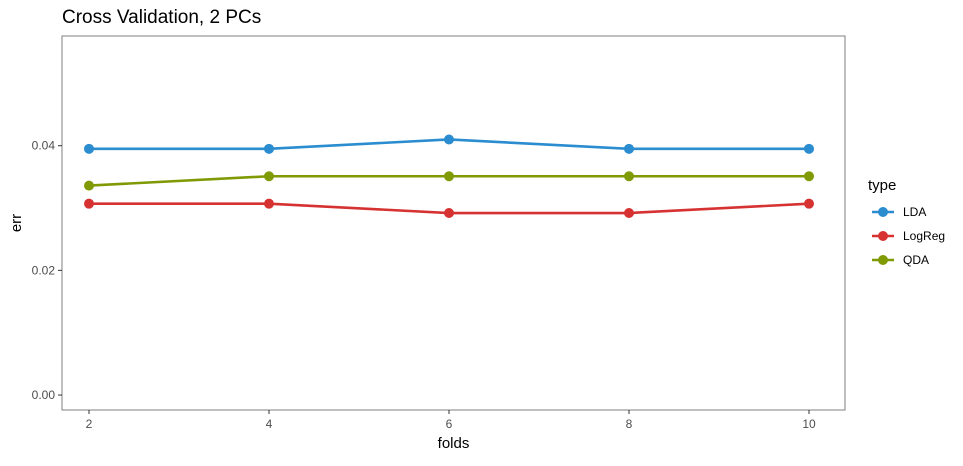 This screenshot has height=466, width=963. I want to click on legend-label: QDA, so click(916, 260).